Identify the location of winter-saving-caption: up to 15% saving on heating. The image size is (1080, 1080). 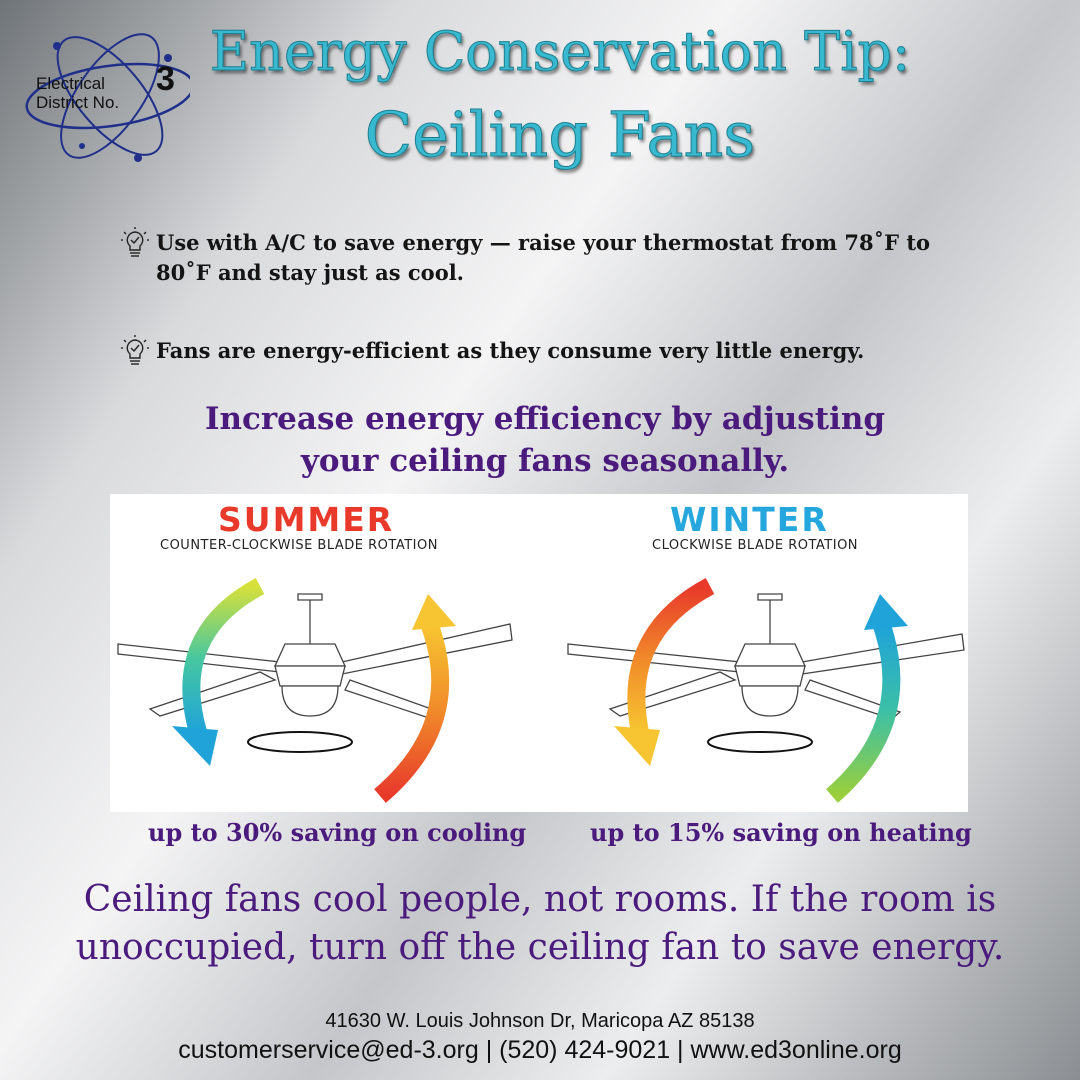
(781, 832).